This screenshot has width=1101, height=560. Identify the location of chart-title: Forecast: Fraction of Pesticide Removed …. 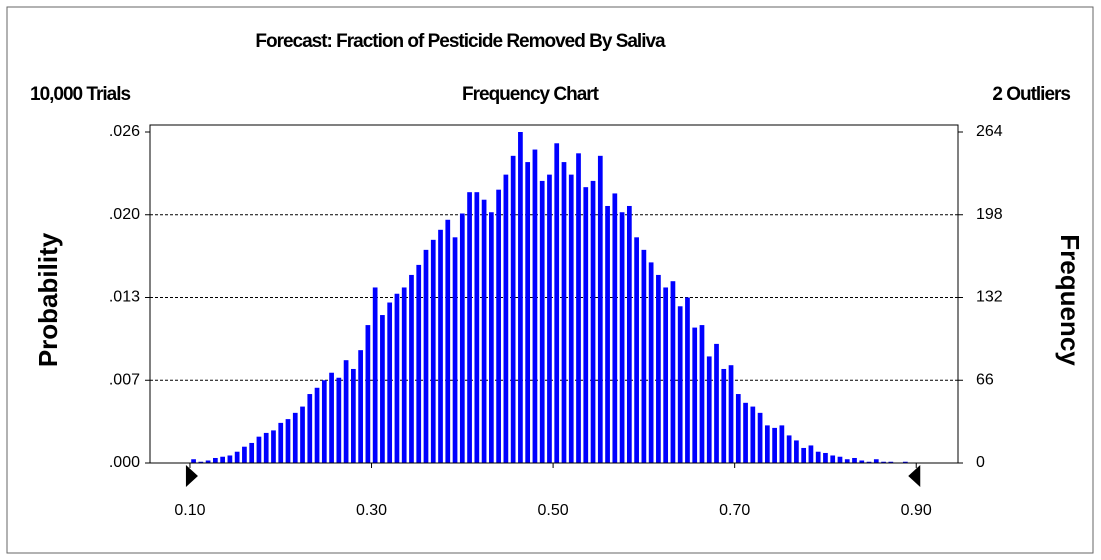
(460, 41).